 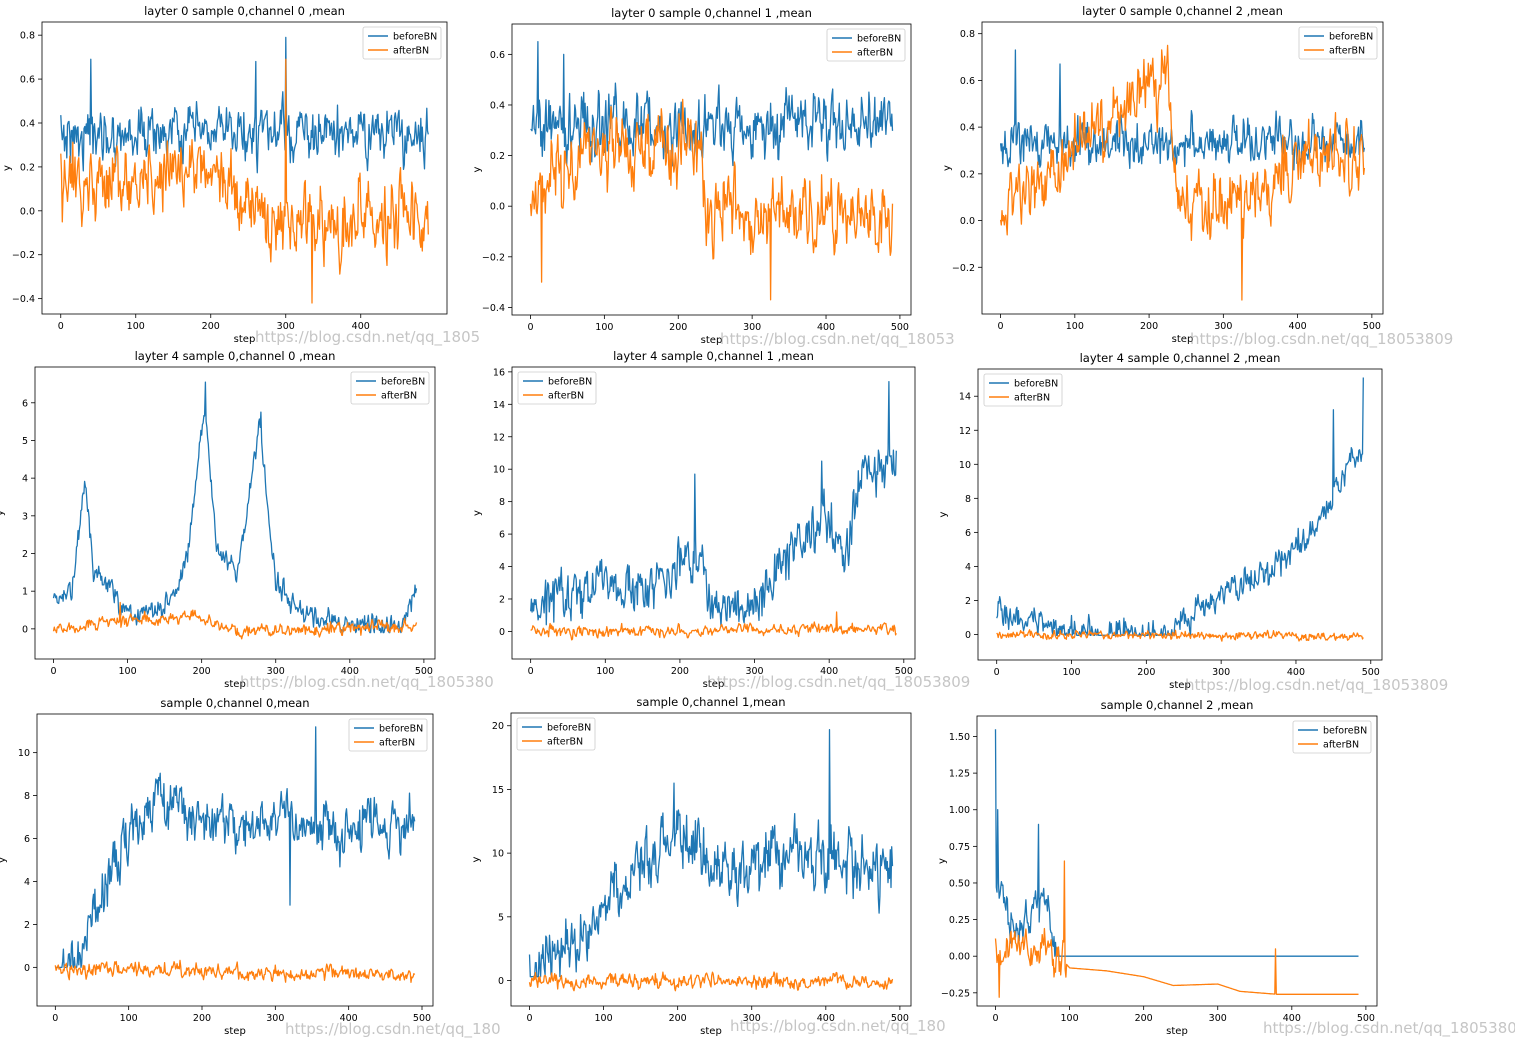 I want to click on watermark-text: https://blog.csdn.net/qq_180, so click(x=838, y=1026).